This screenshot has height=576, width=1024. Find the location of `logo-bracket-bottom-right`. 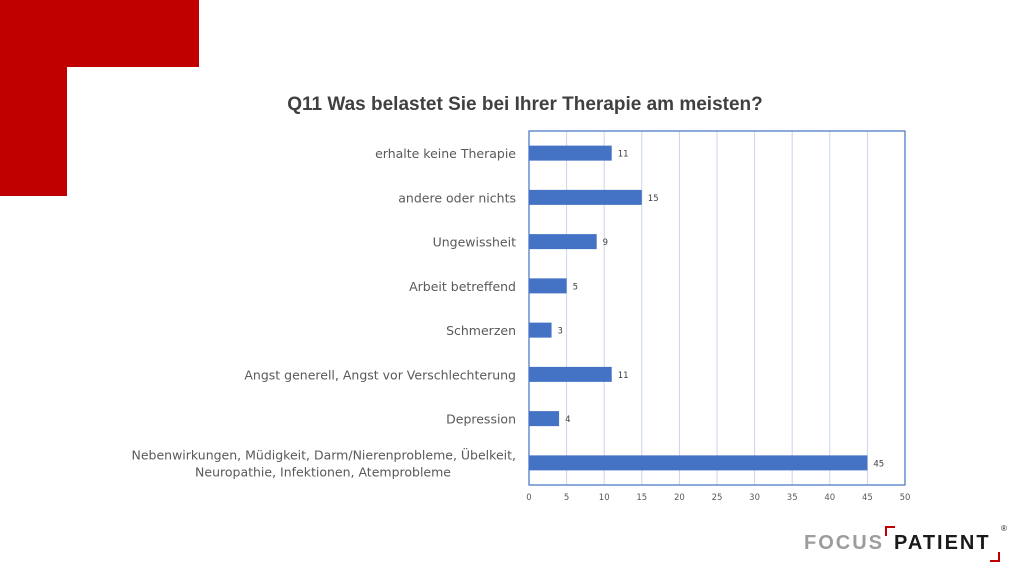

logo-bracket-bottom-right is located at coordinates (995, 557).